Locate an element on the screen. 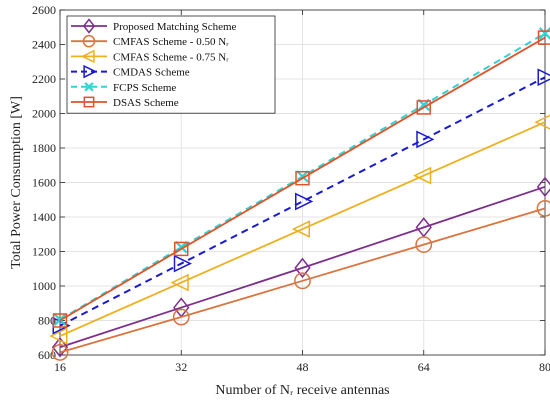 This screenshot has height=402, width=550. y-tick-label: 1000 is located at coordinates (44, 286).